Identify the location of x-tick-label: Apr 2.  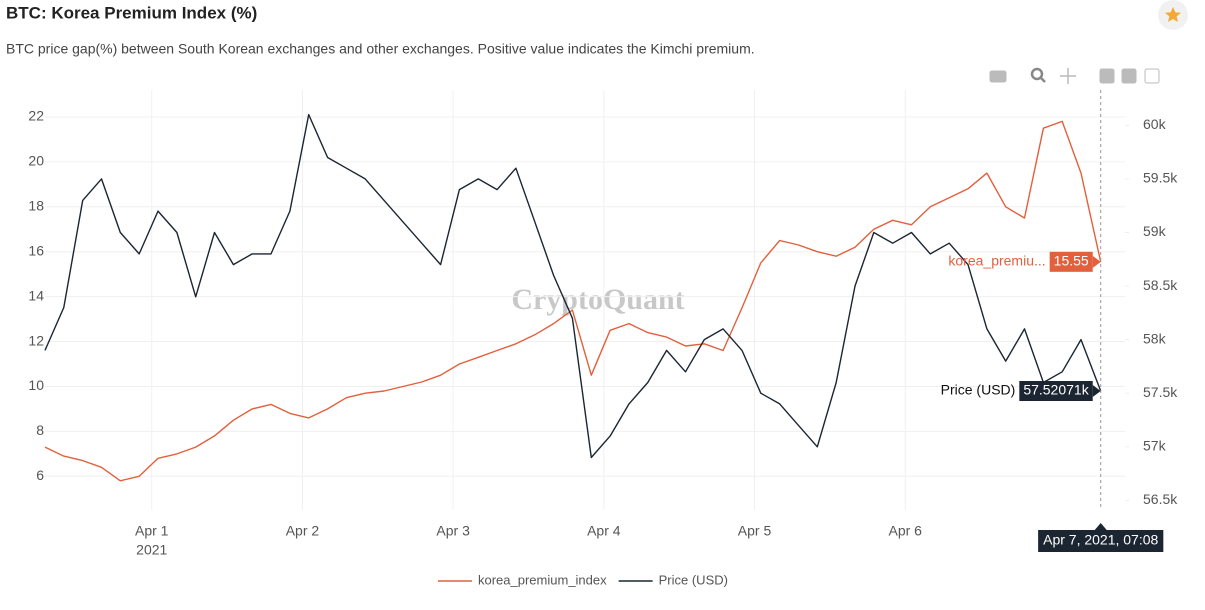
(303, 531).